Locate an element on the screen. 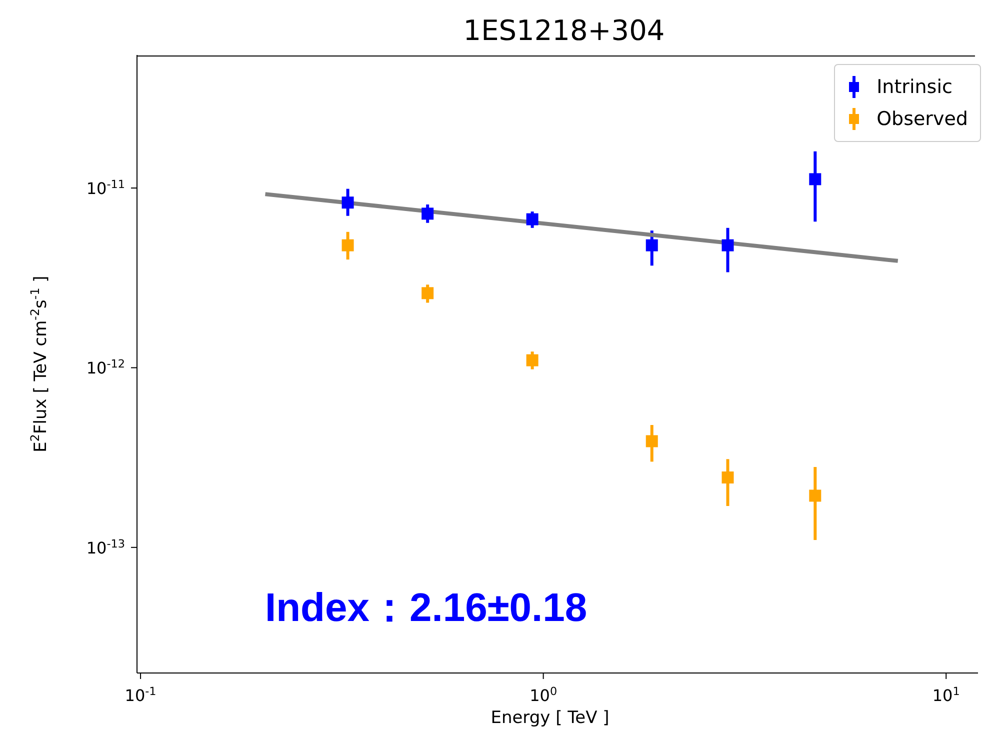 The height and width of the screenshot is (738, 987). y-tick-label: 10$^{-12}$ is located at coordinates (105, 367).